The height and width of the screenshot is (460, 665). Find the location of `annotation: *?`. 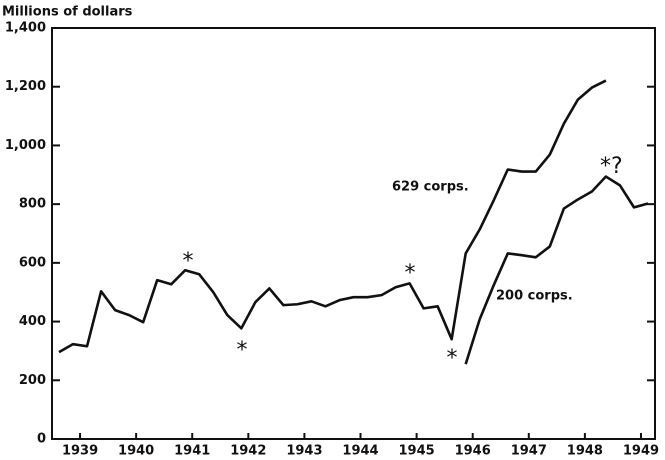

annotation: *? is located at coordinates (611, 166).